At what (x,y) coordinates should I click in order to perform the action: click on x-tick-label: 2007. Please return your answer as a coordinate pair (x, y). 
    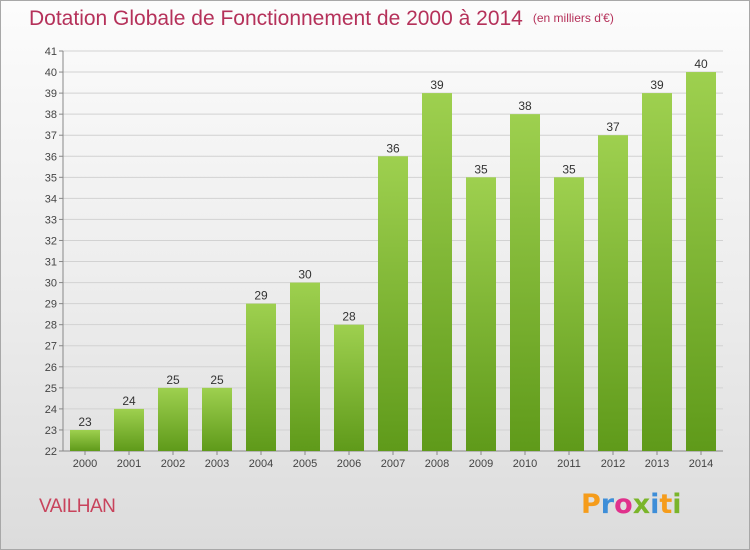
    Looking at the image, I should click on (393, 464).